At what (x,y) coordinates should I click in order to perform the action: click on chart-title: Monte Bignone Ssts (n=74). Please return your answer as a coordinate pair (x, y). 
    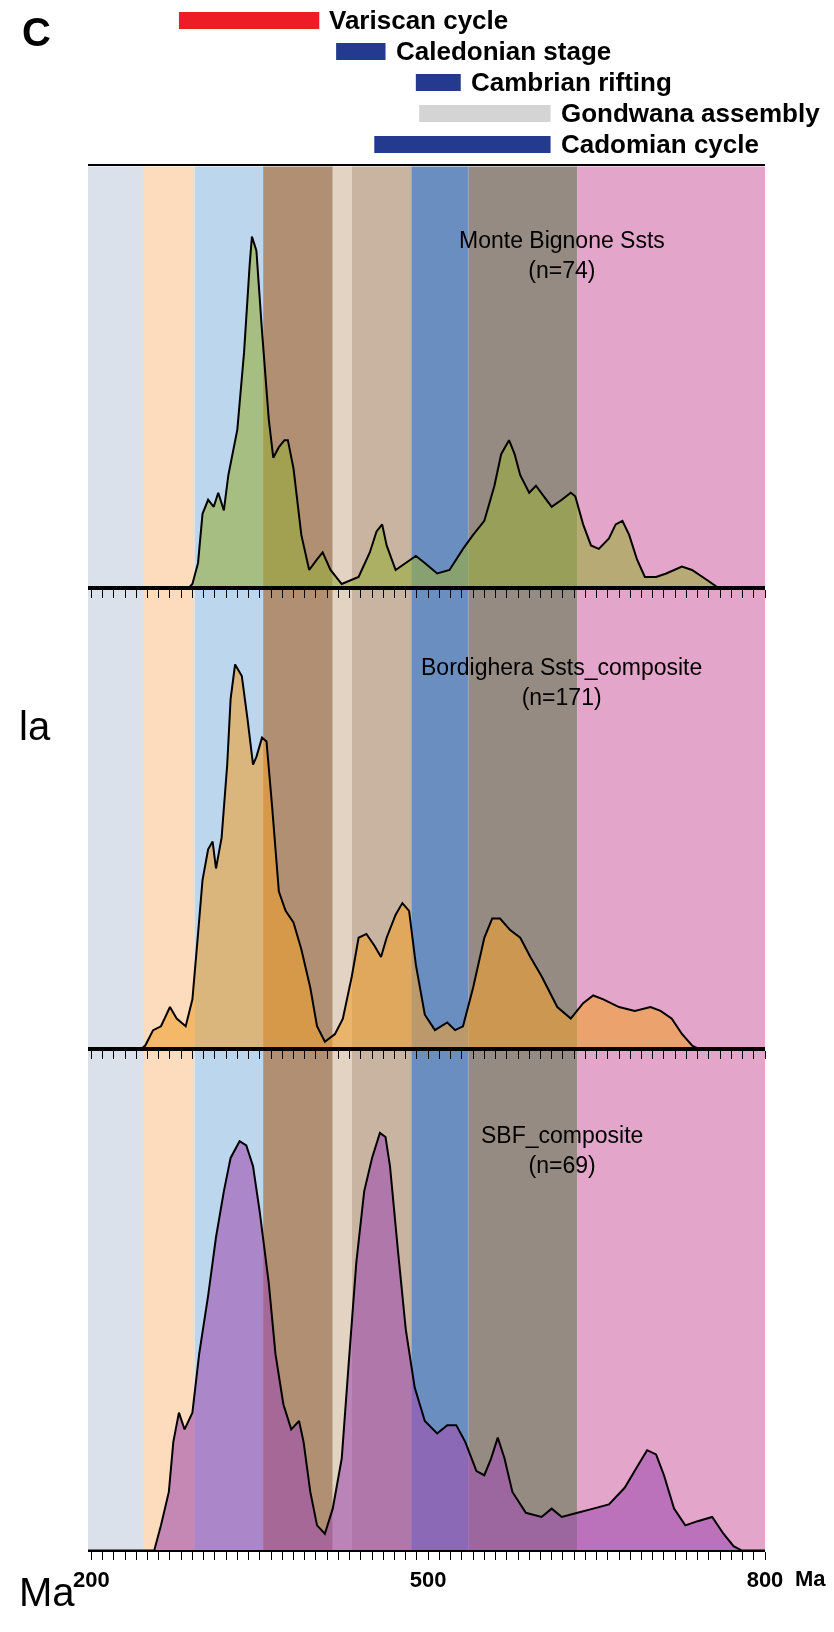
    Looking at the image, I should click on (562, 255).